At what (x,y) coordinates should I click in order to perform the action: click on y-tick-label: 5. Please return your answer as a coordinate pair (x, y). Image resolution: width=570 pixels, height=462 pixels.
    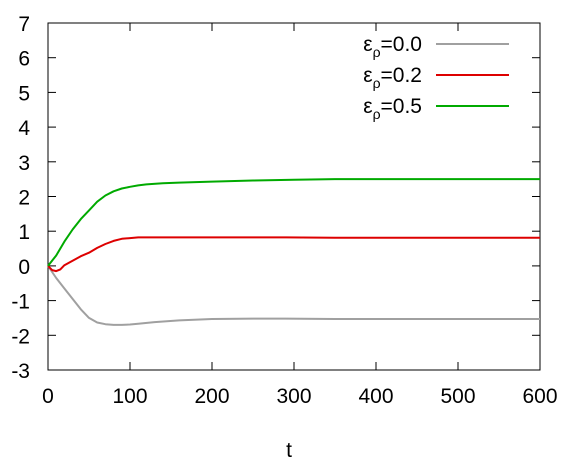
    Looking at the image, I should click on (24, 93).